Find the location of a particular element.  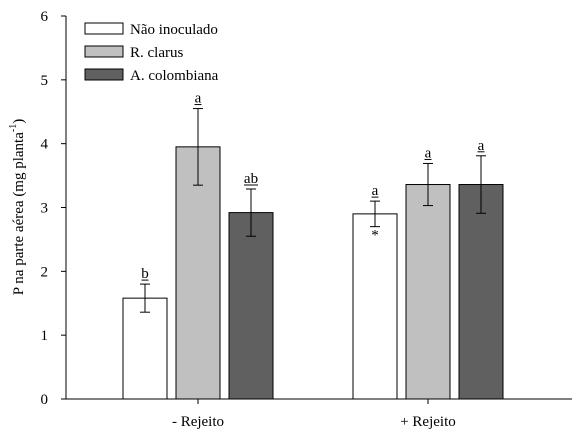

legend-label-nao-inoculado: Não inoculado is located at coordinates (174, 30).